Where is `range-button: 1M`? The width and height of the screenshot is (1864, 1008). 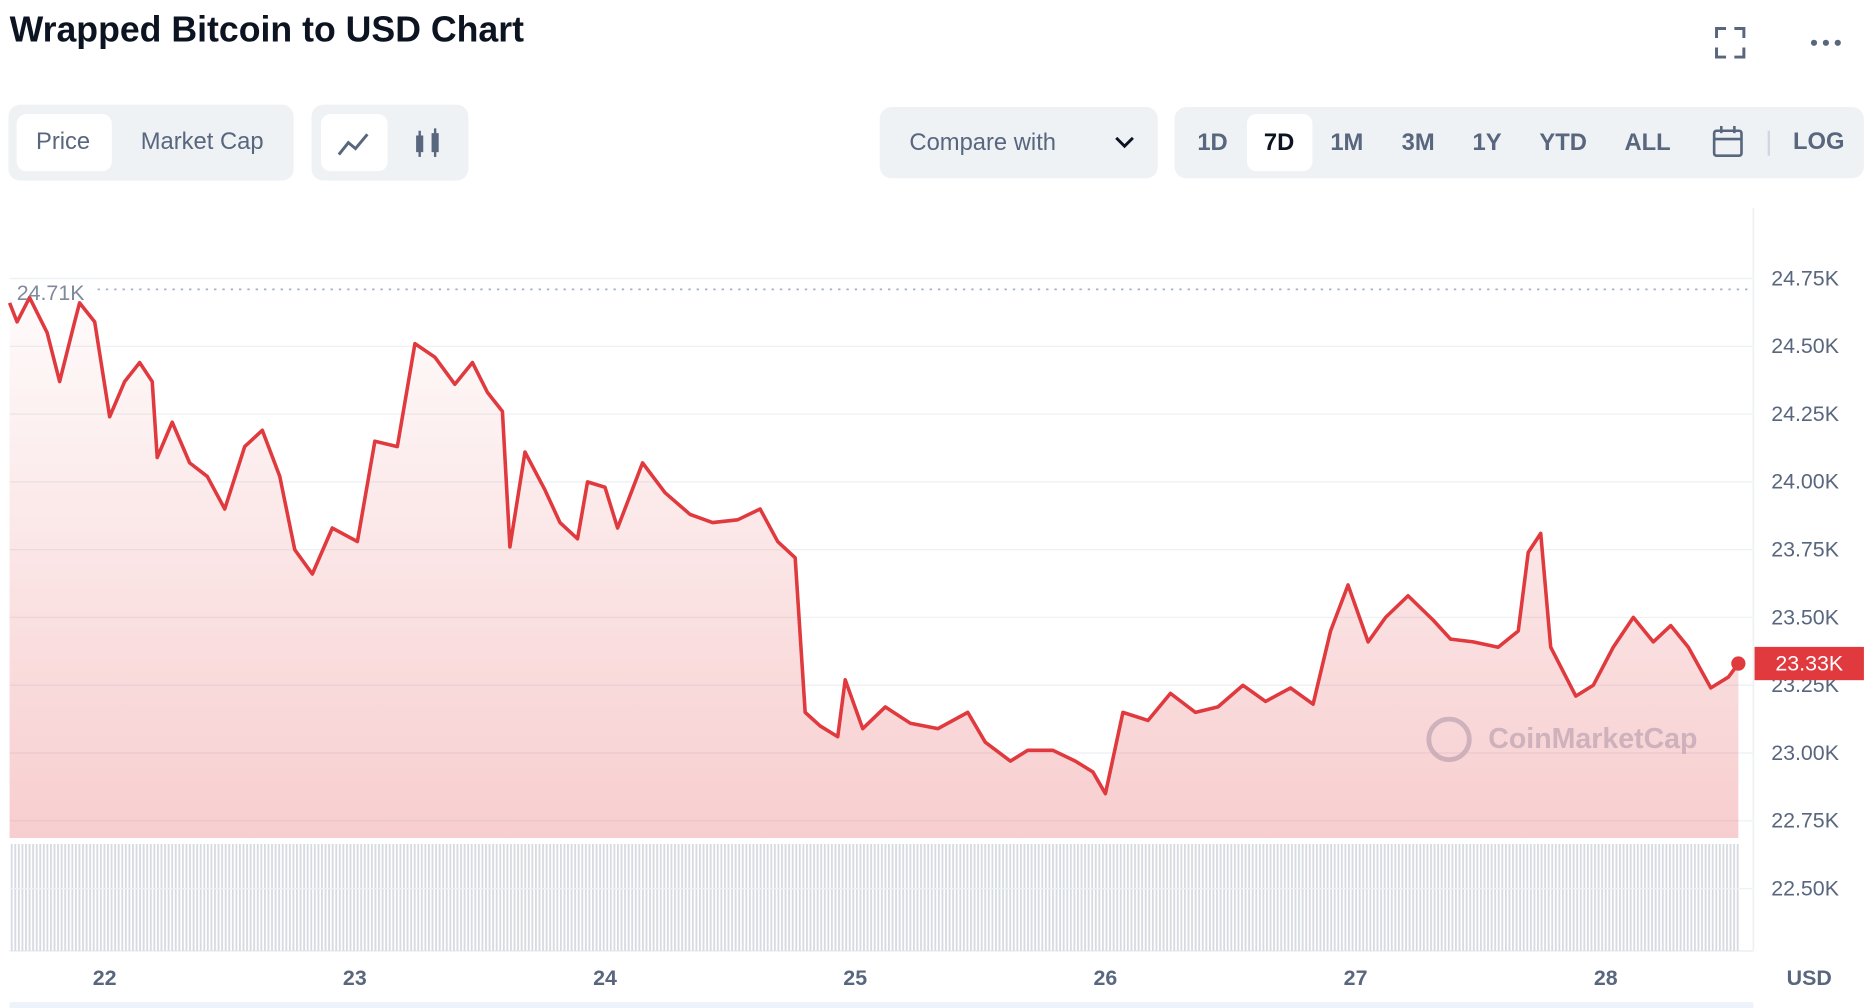 range-button: 1M is located at coordinates (1346, 142).